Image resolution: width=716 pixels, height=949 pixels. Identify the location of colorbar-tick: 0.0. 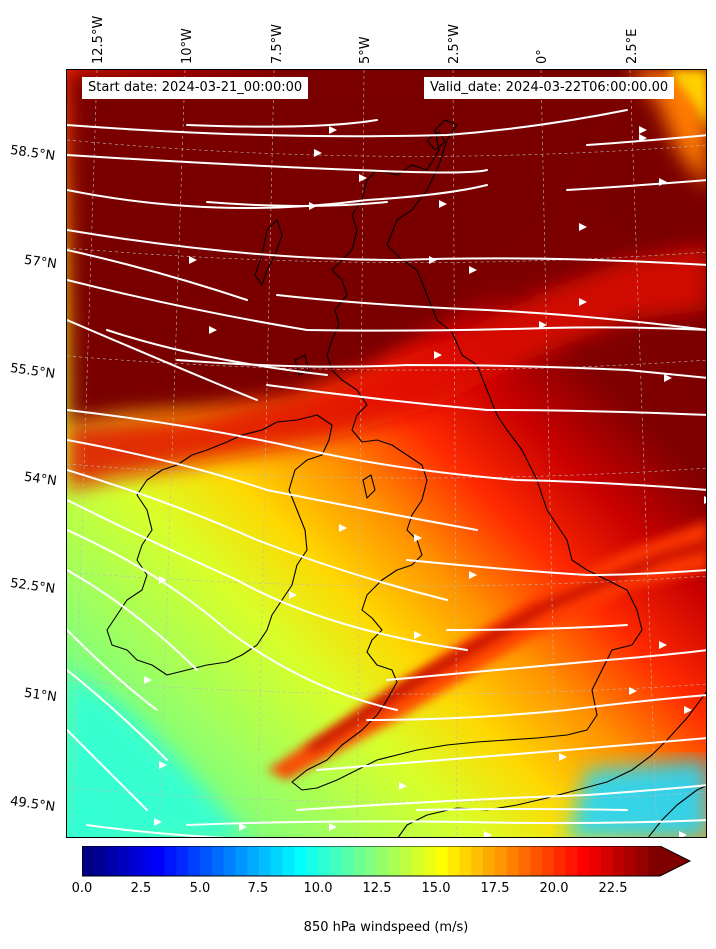
(82, 888).